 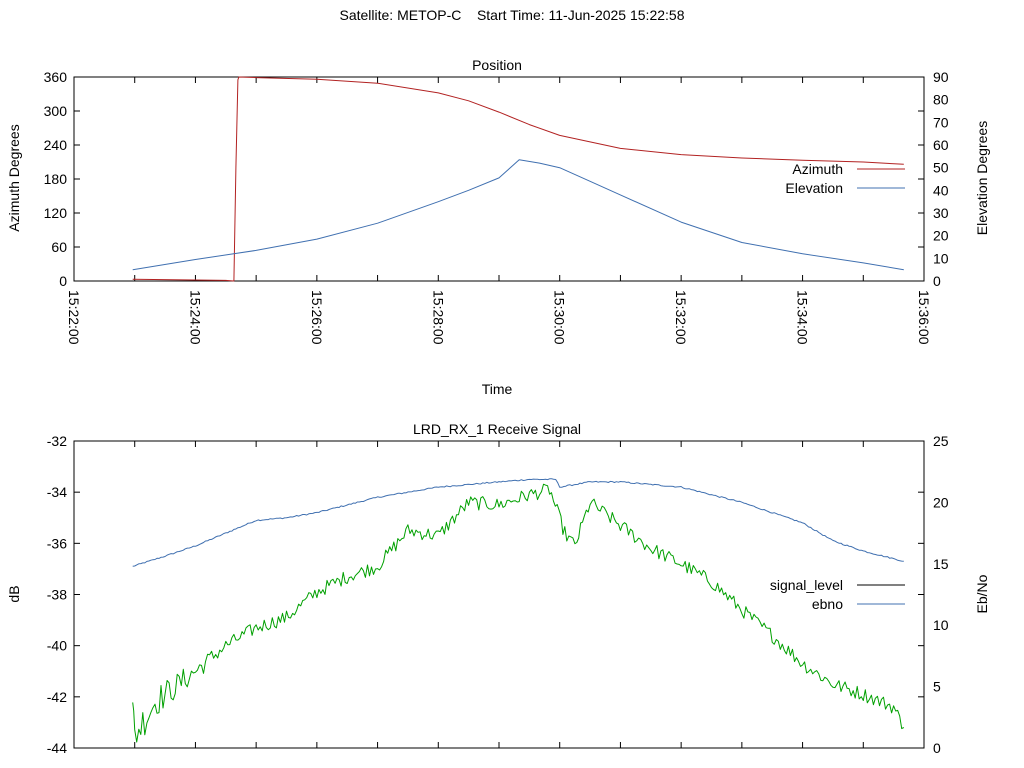 What do you see at coordinates (57, 492) in the screenshot?
I see `receive-signal-y-tick-label: -34` at bounding box center [57, 492].